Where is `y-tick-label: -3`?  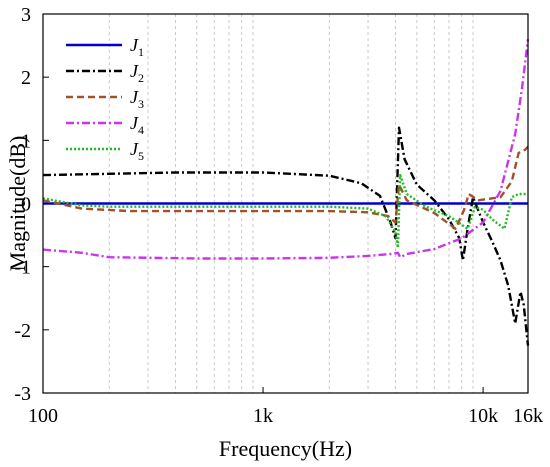 y-tick-label: -3 is located at coordinates (22, 394).